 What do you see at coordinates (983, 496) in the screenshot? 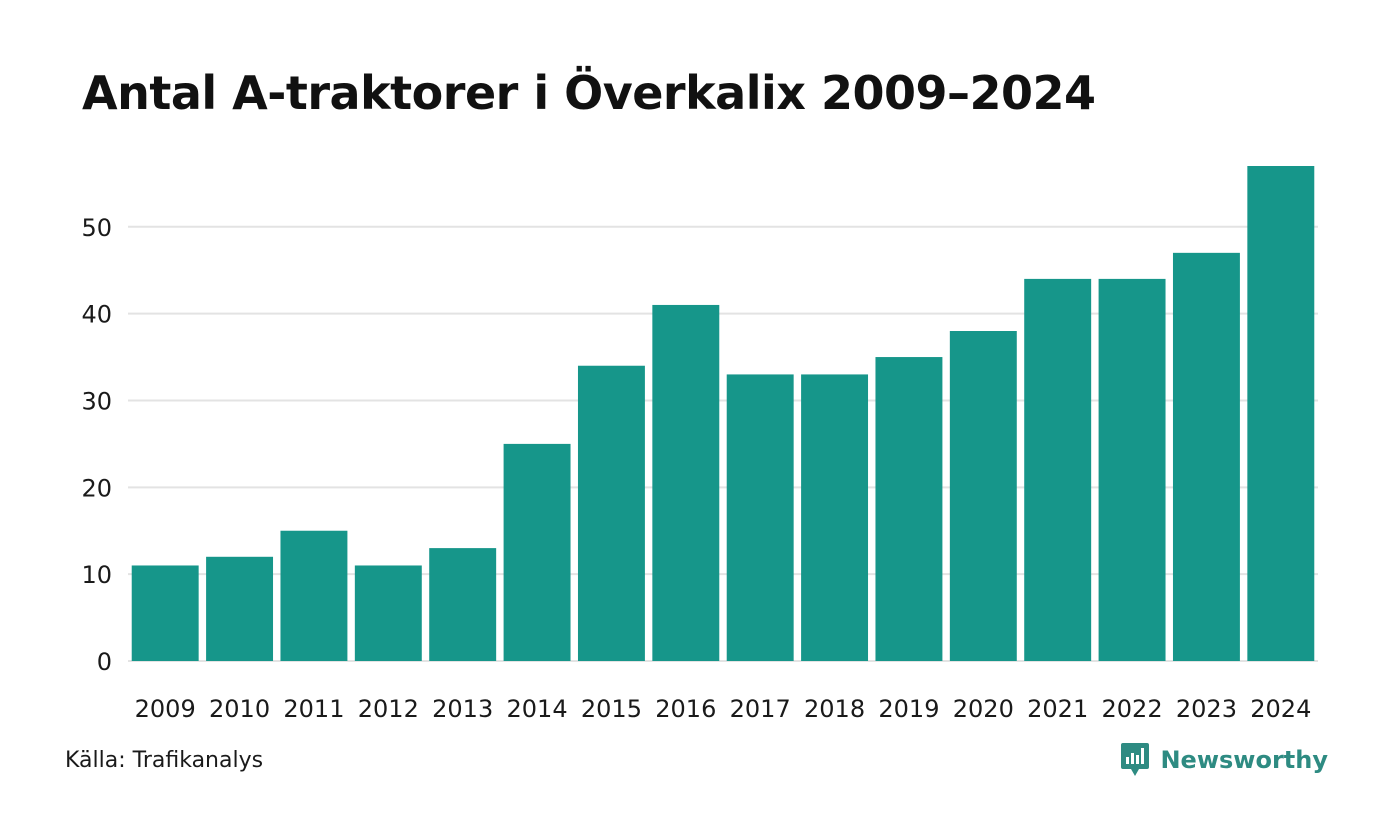
I see `bar-2020` at bounding box center [983, 496].